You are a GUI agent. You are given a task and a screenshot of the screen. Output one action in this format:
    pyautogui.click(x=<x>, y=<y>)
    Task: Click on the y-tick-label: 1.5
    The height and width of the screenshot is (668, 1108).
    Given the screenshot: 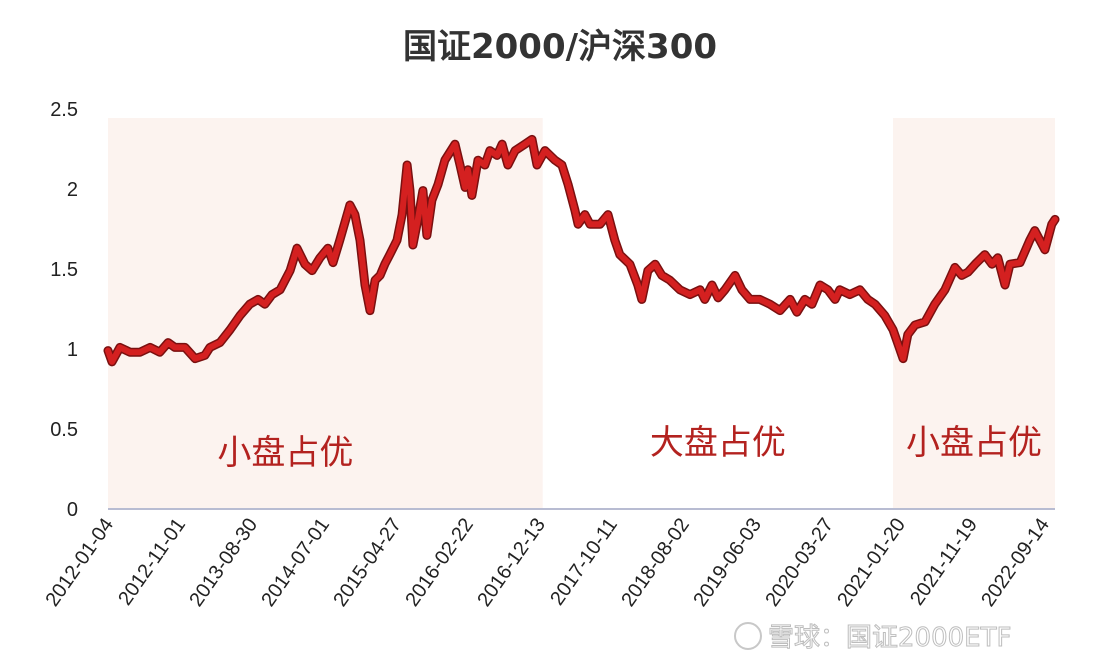 What is the action you would take?
    pyautogui.click(x=64, y=270)
    